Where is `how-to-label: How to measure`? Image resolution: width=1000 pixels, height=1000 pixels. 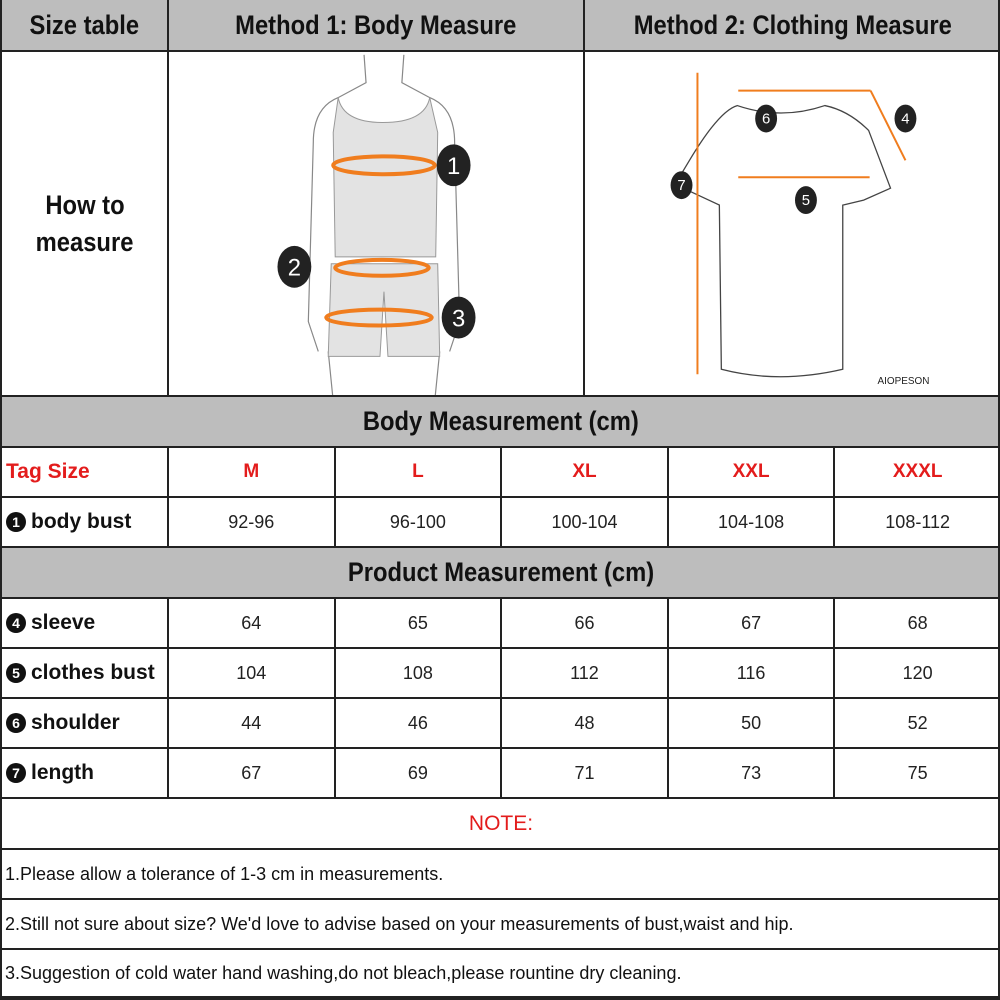
how-to-label: How to measure is located at coordinates (83, 223).